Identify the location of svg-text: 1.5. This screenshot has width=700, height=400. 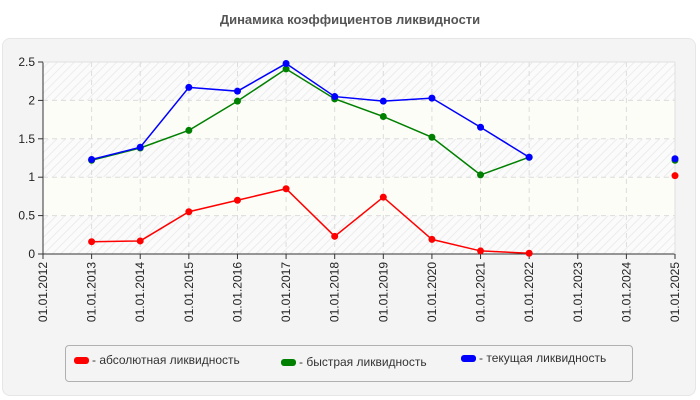
(26, 139).